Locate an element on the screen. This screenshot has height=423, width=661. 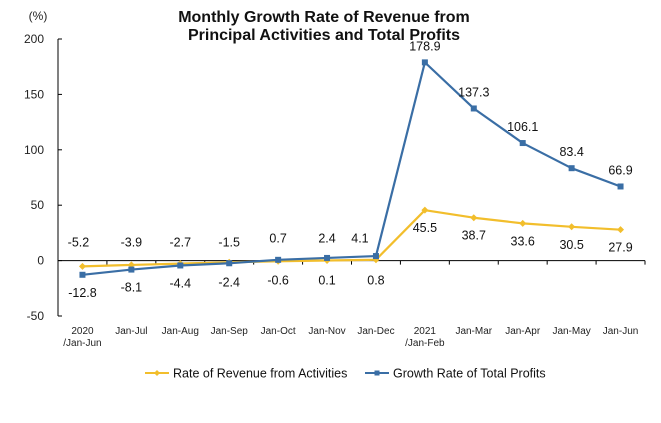
profits-data-label: -12.8 is located at coordinates (82, 293).